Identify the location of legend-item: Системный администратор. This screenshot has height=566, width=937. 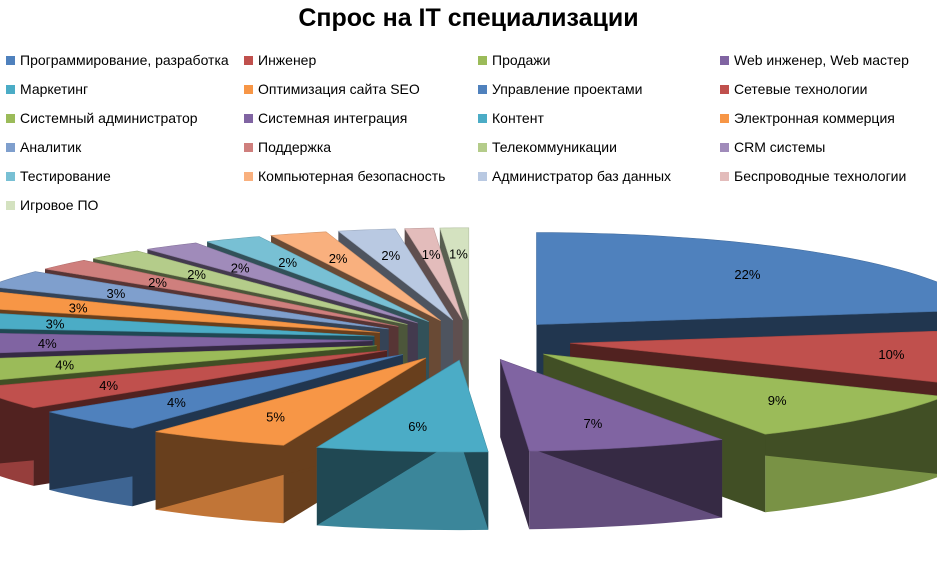
(102, 118).